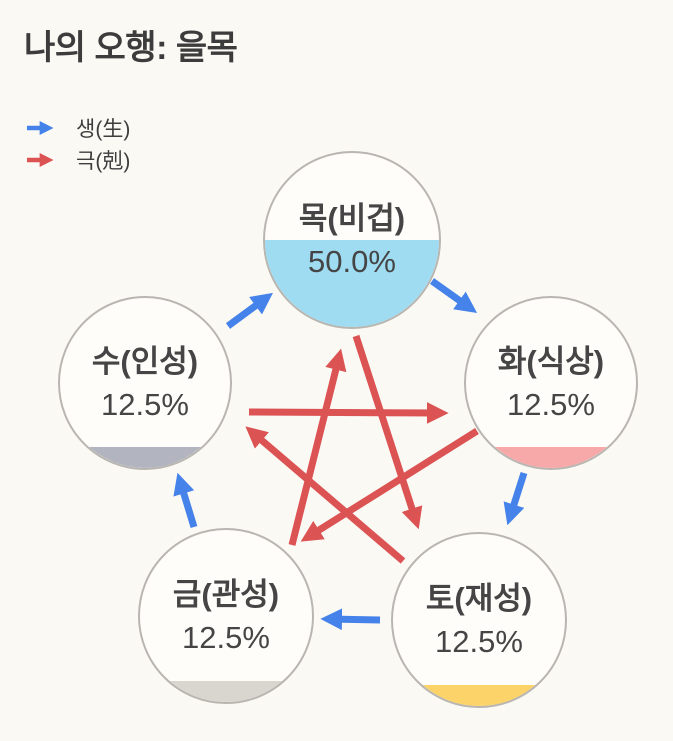 This screenshot has height=741, width=673. What do you see at coordinates (479, 695) in the screenshot?
I see `element-fill-to` at bounding box center [479, 695].